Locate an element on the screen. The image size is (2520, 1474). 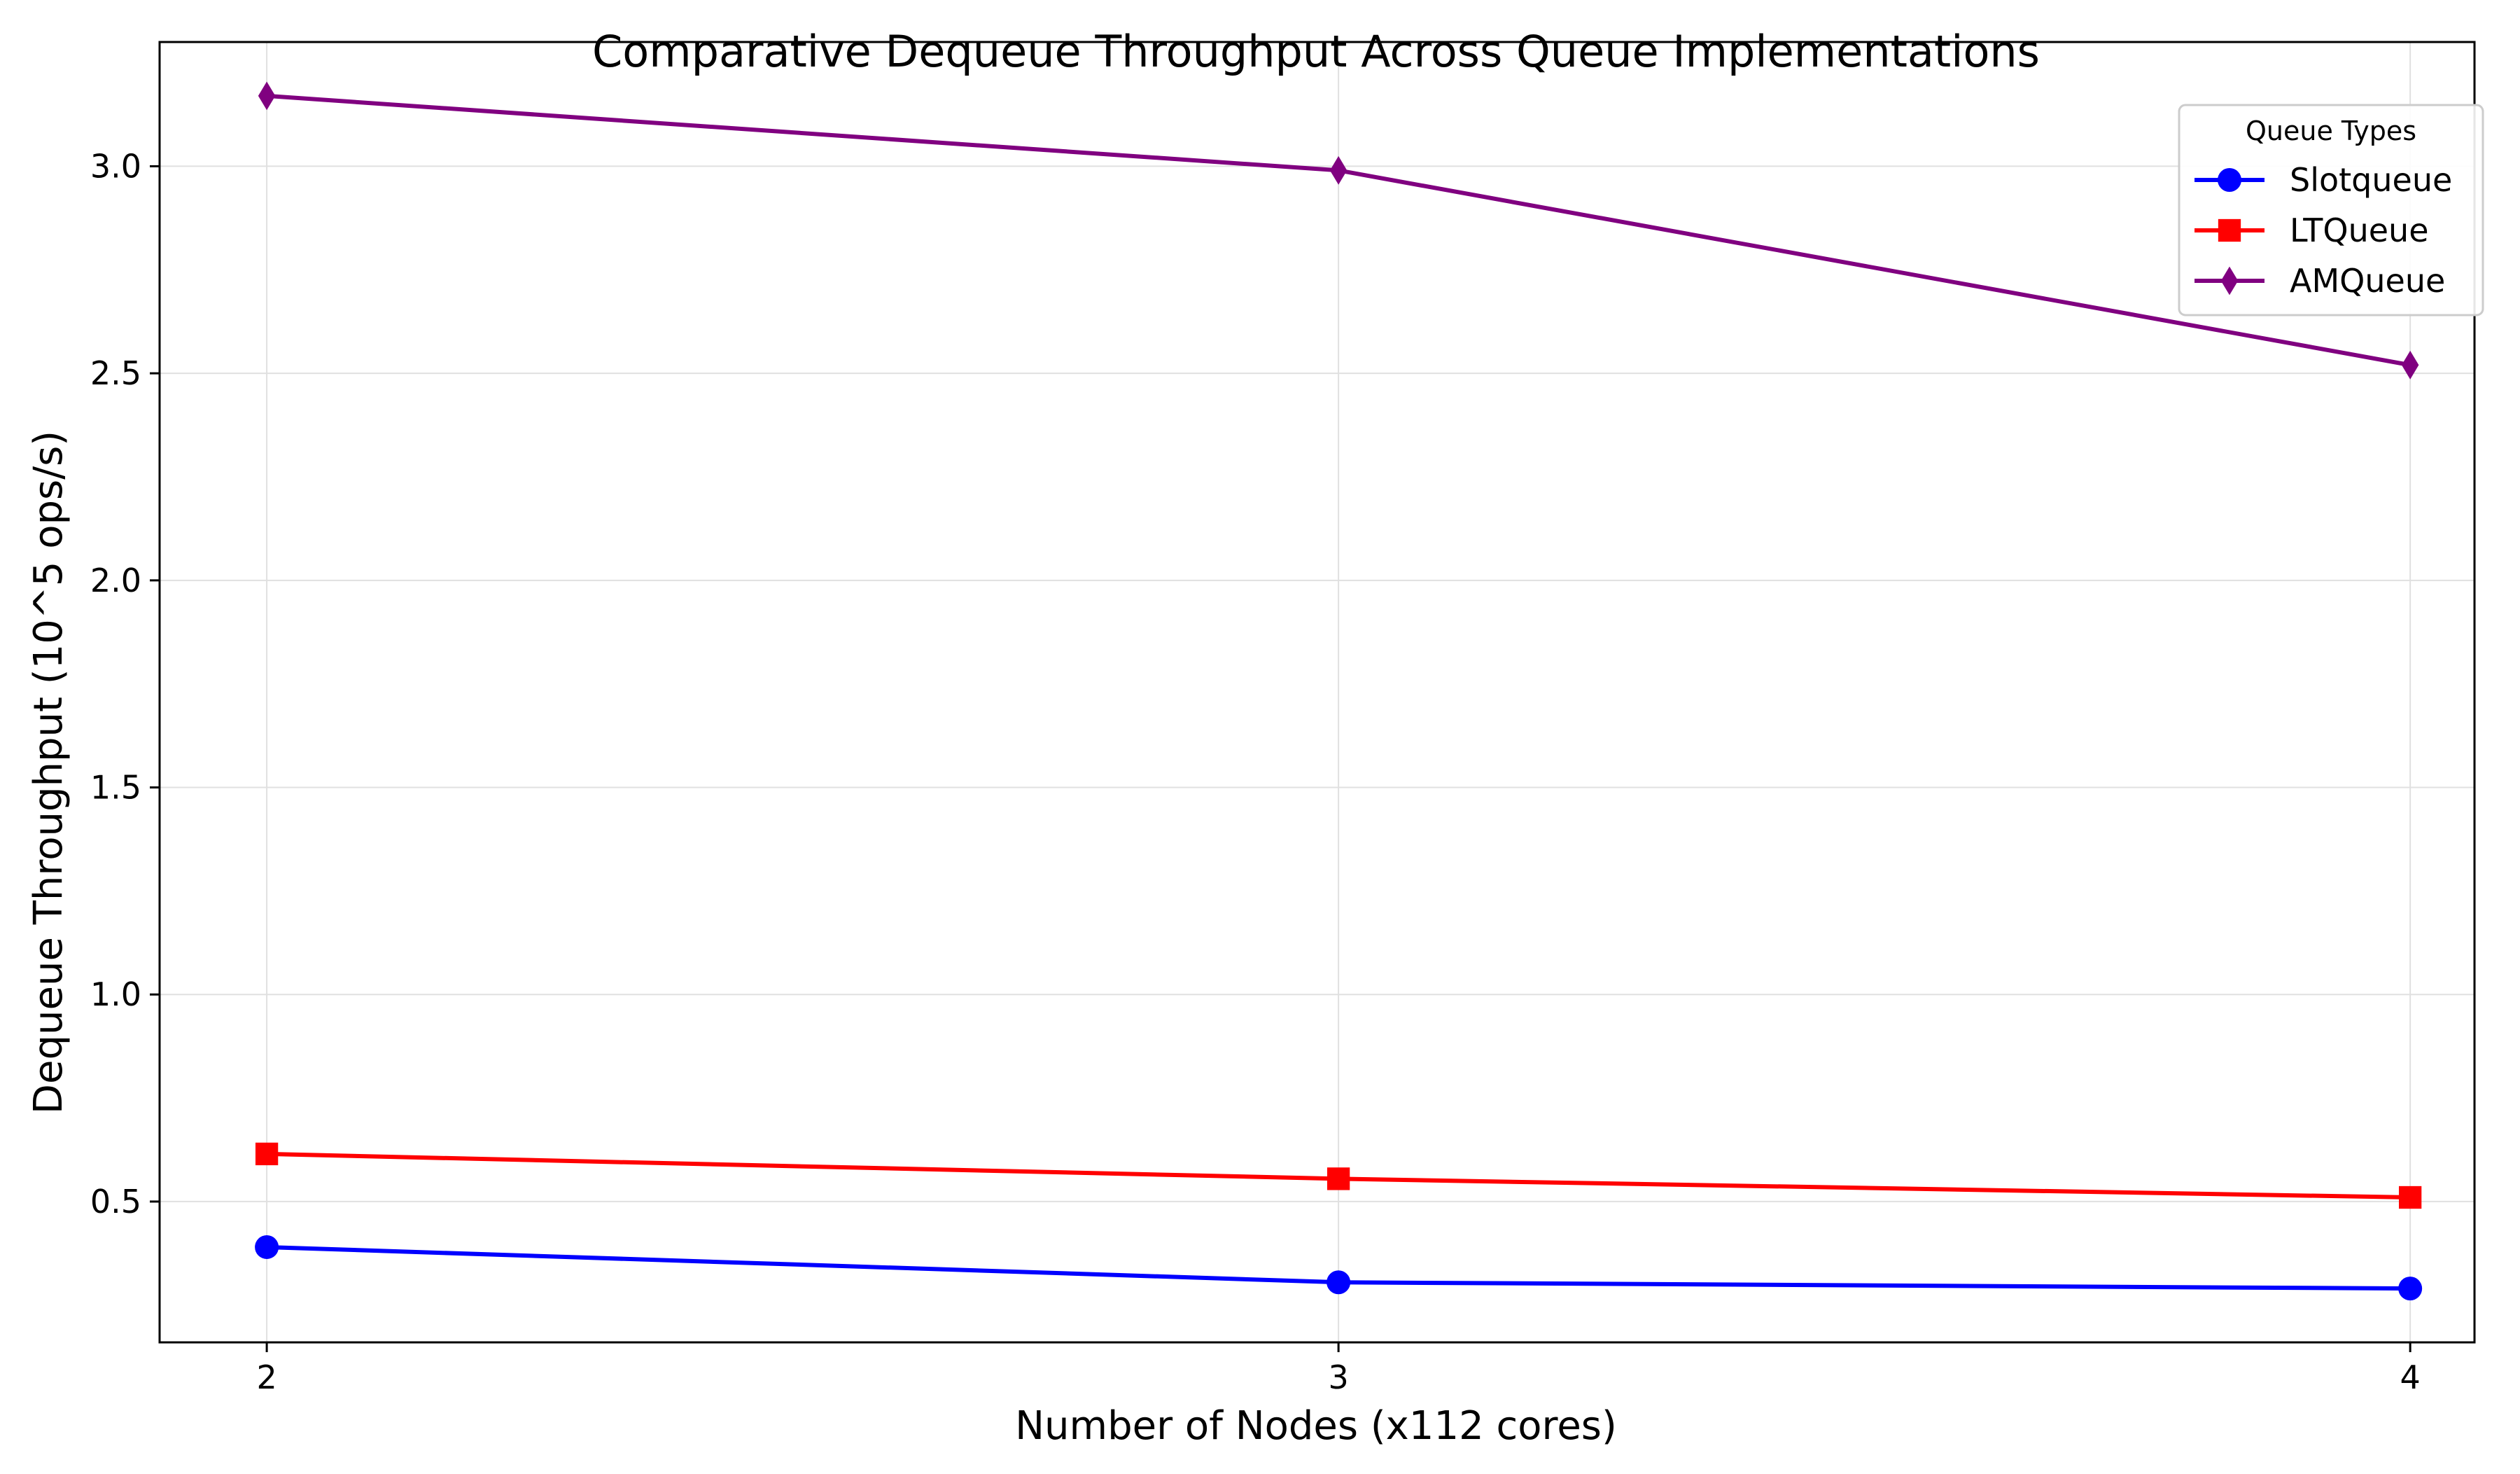
x-axis-label: Number of Nodes (x112 cores) is located at coordinates (1316, 1426).